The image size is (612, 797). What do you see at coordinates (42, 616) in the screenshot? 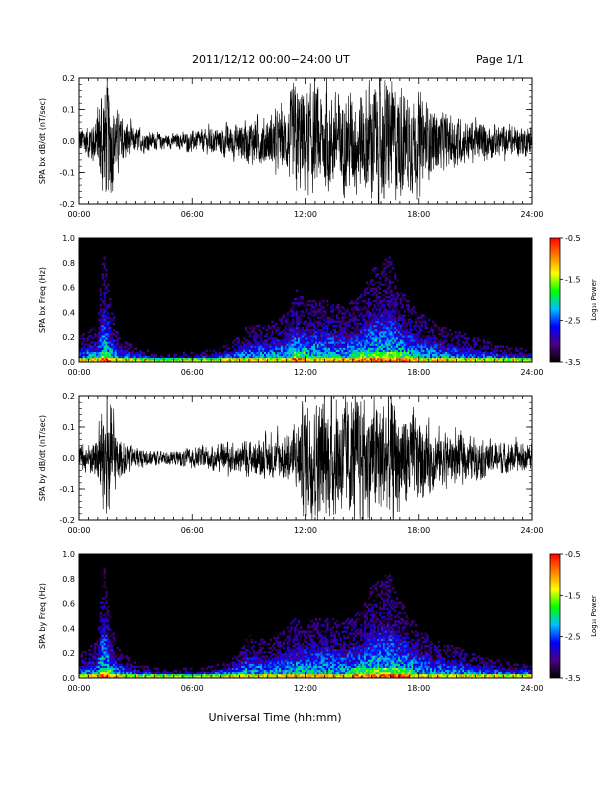
I see `y-axis-label: SPA by Freq (Hz)` at bounding box center [42, 616].